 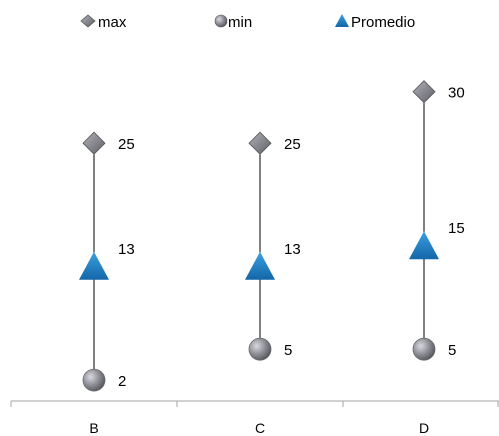 What do you see at coordinates (88, 21) in the screenshot?
I see `legend-diamond-icon` at bounding box center [88, 21].